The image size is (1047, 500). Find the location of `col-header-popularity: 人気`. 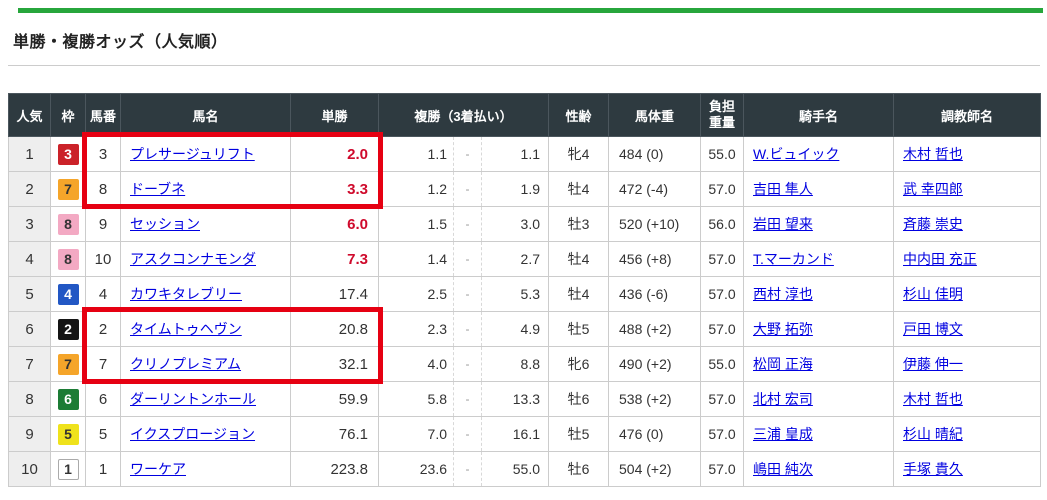

col-header-popularity: 人気 is located at coordinates (29, 115).